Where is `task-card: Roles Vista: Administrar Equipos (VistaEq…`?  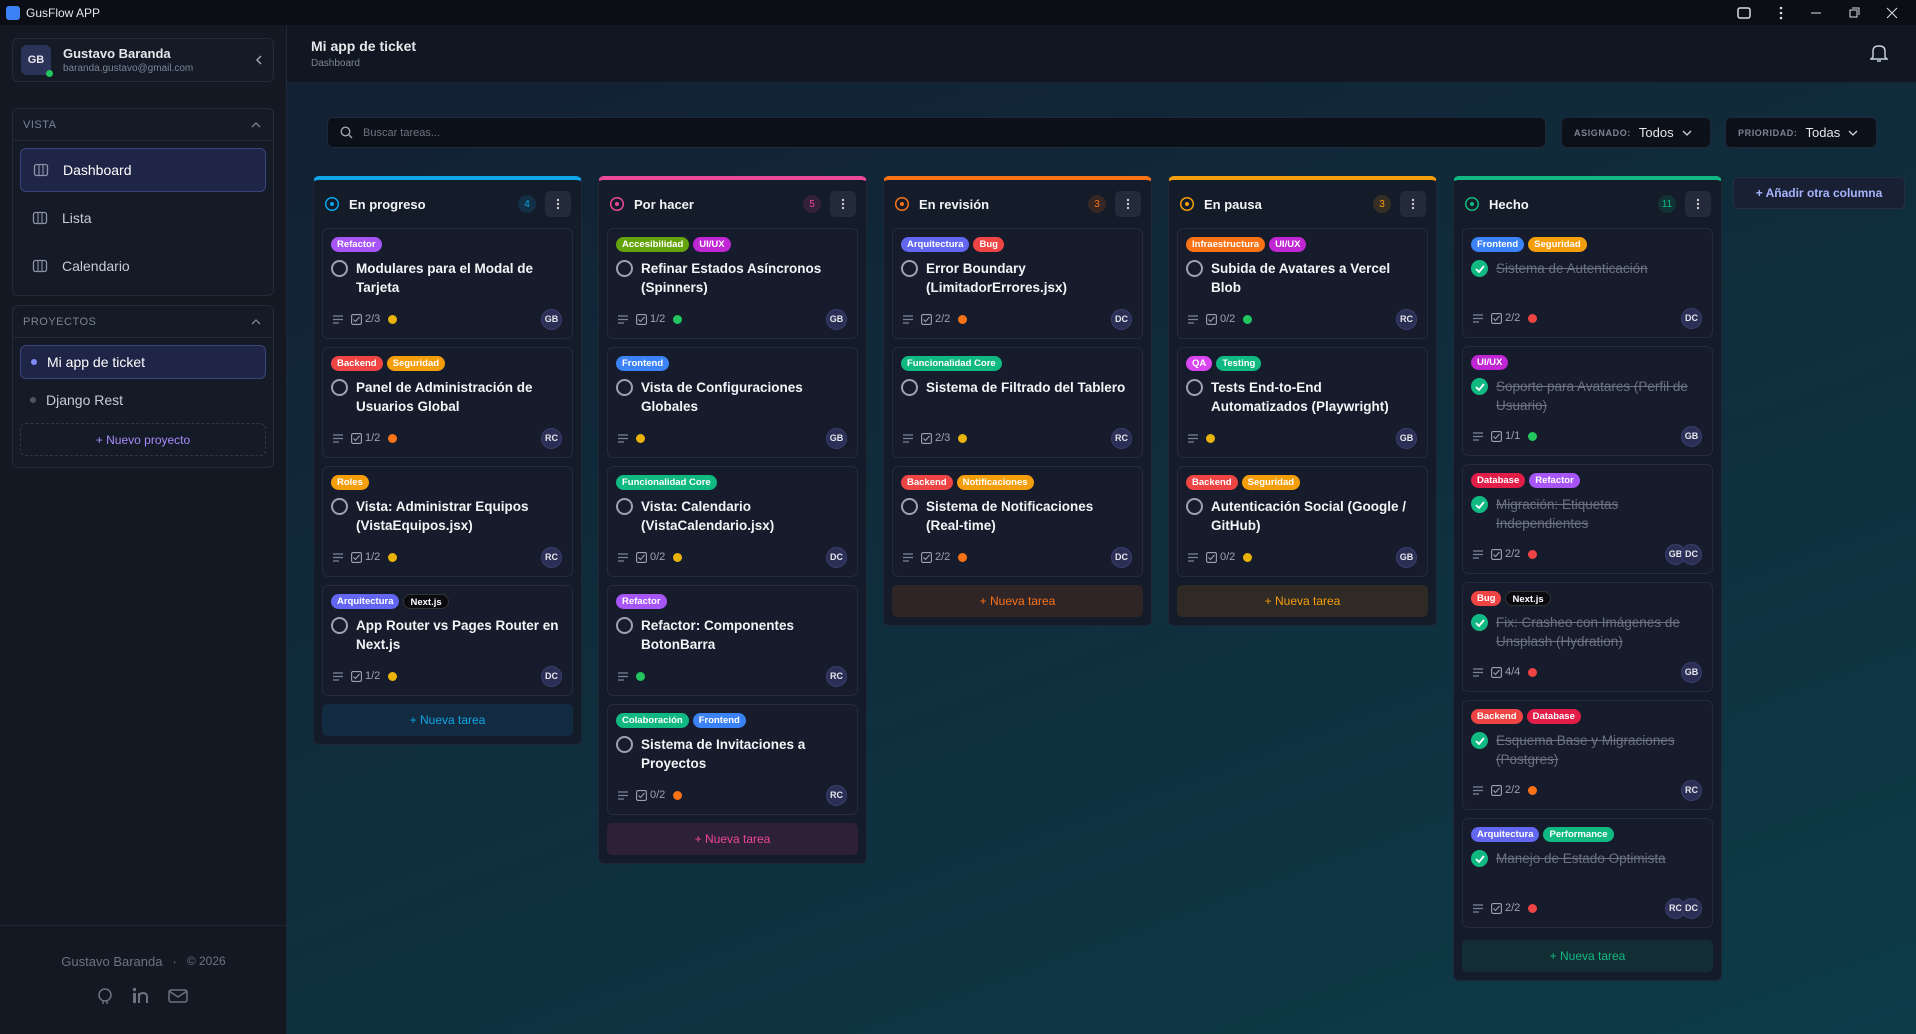
task-card: Roles Vista: Administrar Equipos (VistaEq… is located at coordinates (447, 521).